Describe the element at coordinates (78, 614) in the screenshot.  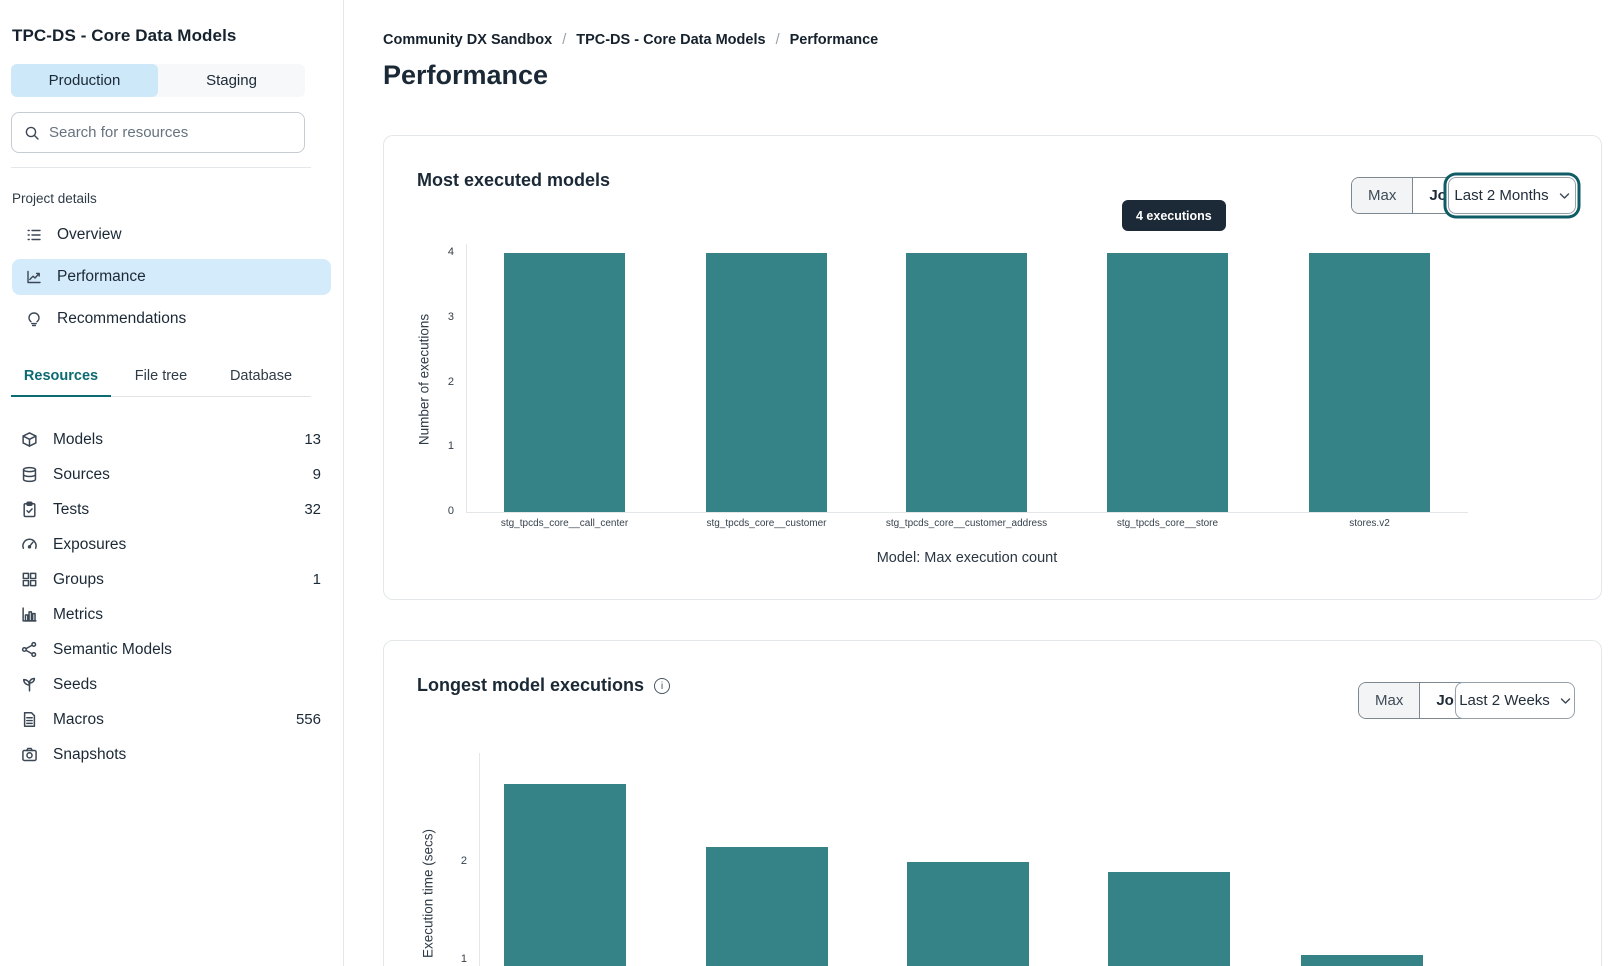
I see `list-item-label: Metrics` at that location.